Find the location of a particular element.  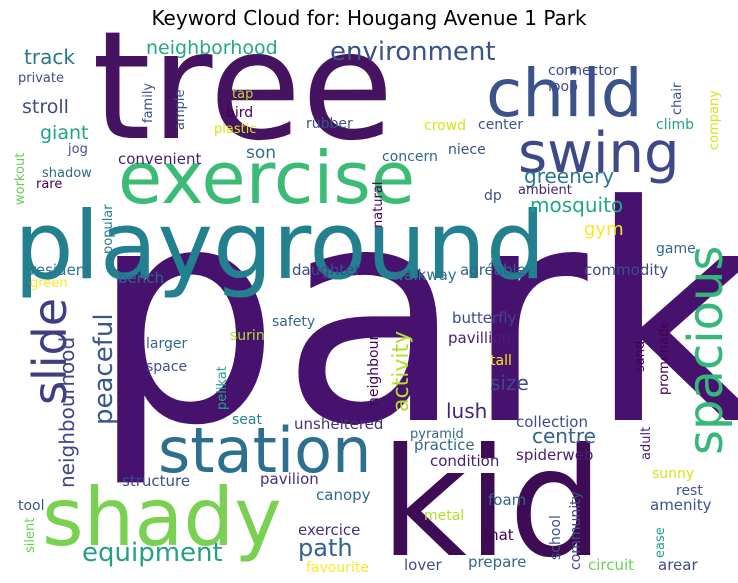

word-butterfly: butterfly is located at coordinates (484, 318).